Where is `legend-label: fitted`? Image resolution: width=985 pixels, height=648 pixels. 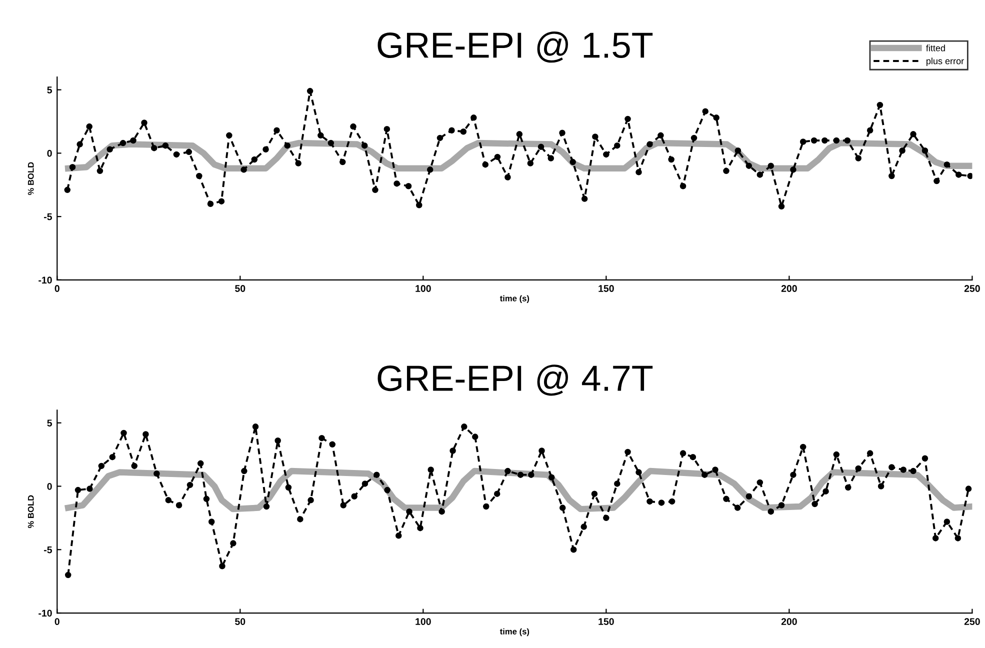 legend-label: fitted is located at coordinates (935, 48).